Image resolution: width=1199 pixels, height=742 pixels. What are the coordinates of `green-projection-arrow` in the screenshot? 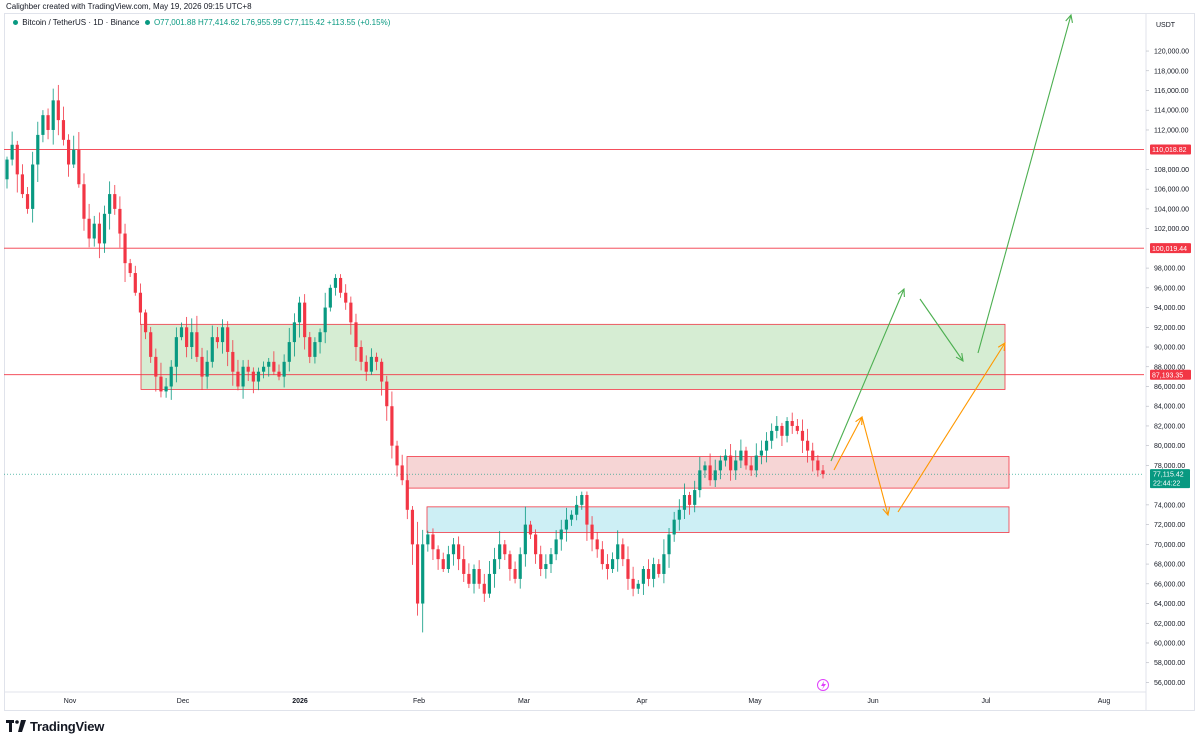 It's located at (867, 374).